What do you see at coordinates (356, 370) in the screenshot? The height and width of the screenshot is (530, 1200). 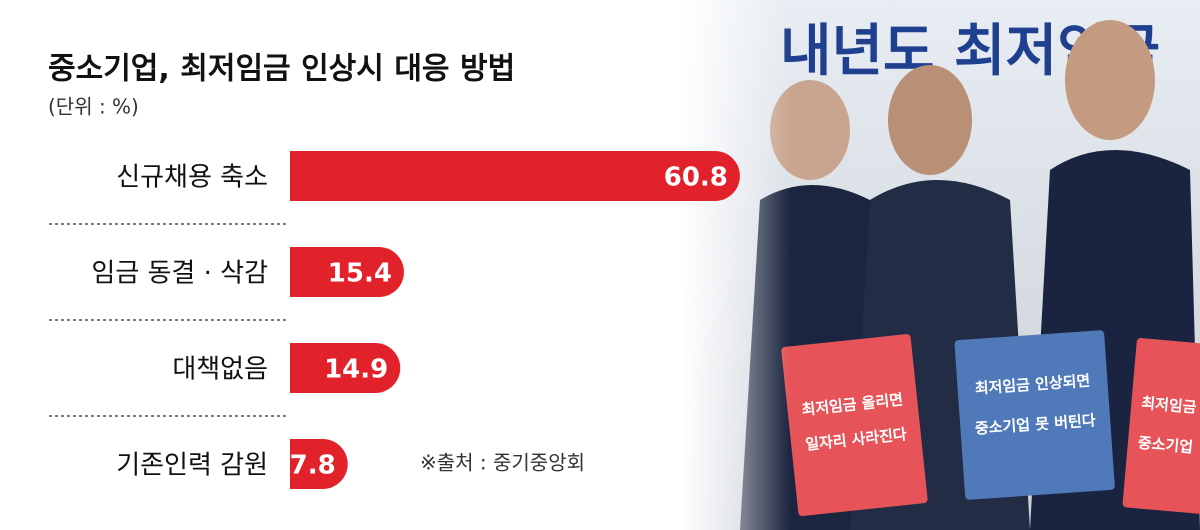 I see `value-label: 14.9` at bounding box center [356, 370].